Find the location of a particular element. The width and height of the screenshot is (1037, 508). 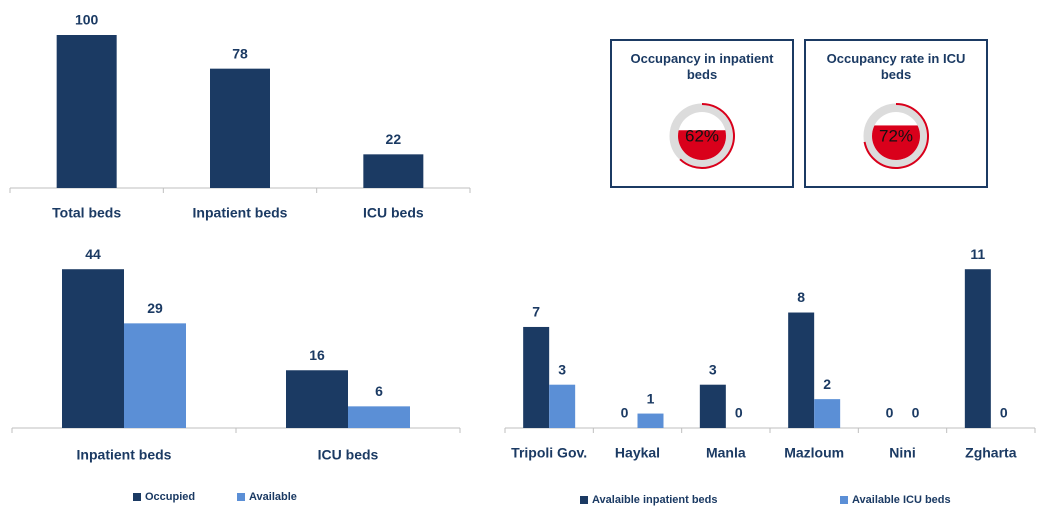

data-label: 7 is located at coordinates (536, 312).